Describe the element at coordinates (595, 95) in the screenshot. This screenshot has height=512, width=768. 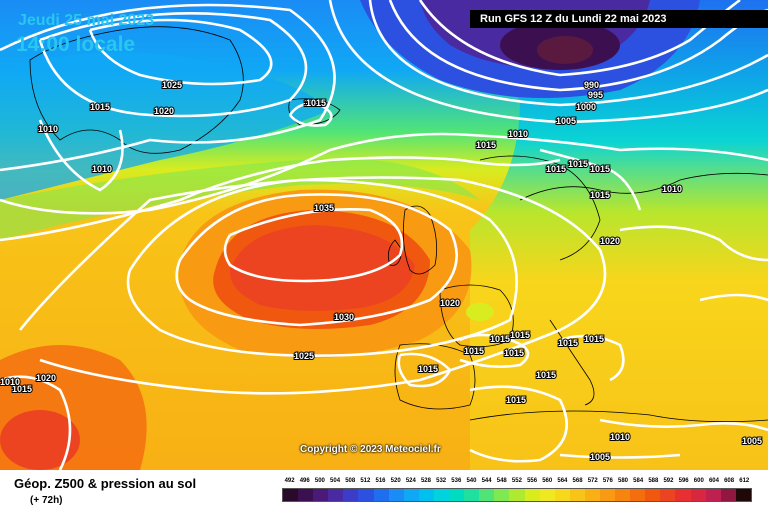
I see `isobar-label: 995` at that location.